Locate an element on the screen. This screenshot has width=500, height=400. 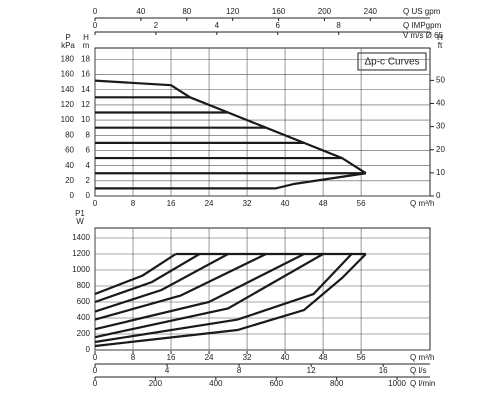
x-tick-label: 48 is located at coordinates (323, 203).